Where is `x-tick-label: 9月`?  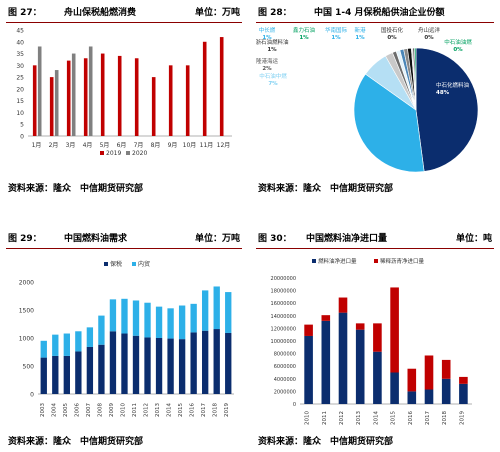
x-tick-label: 9月 is located at coordinates (173, 145).